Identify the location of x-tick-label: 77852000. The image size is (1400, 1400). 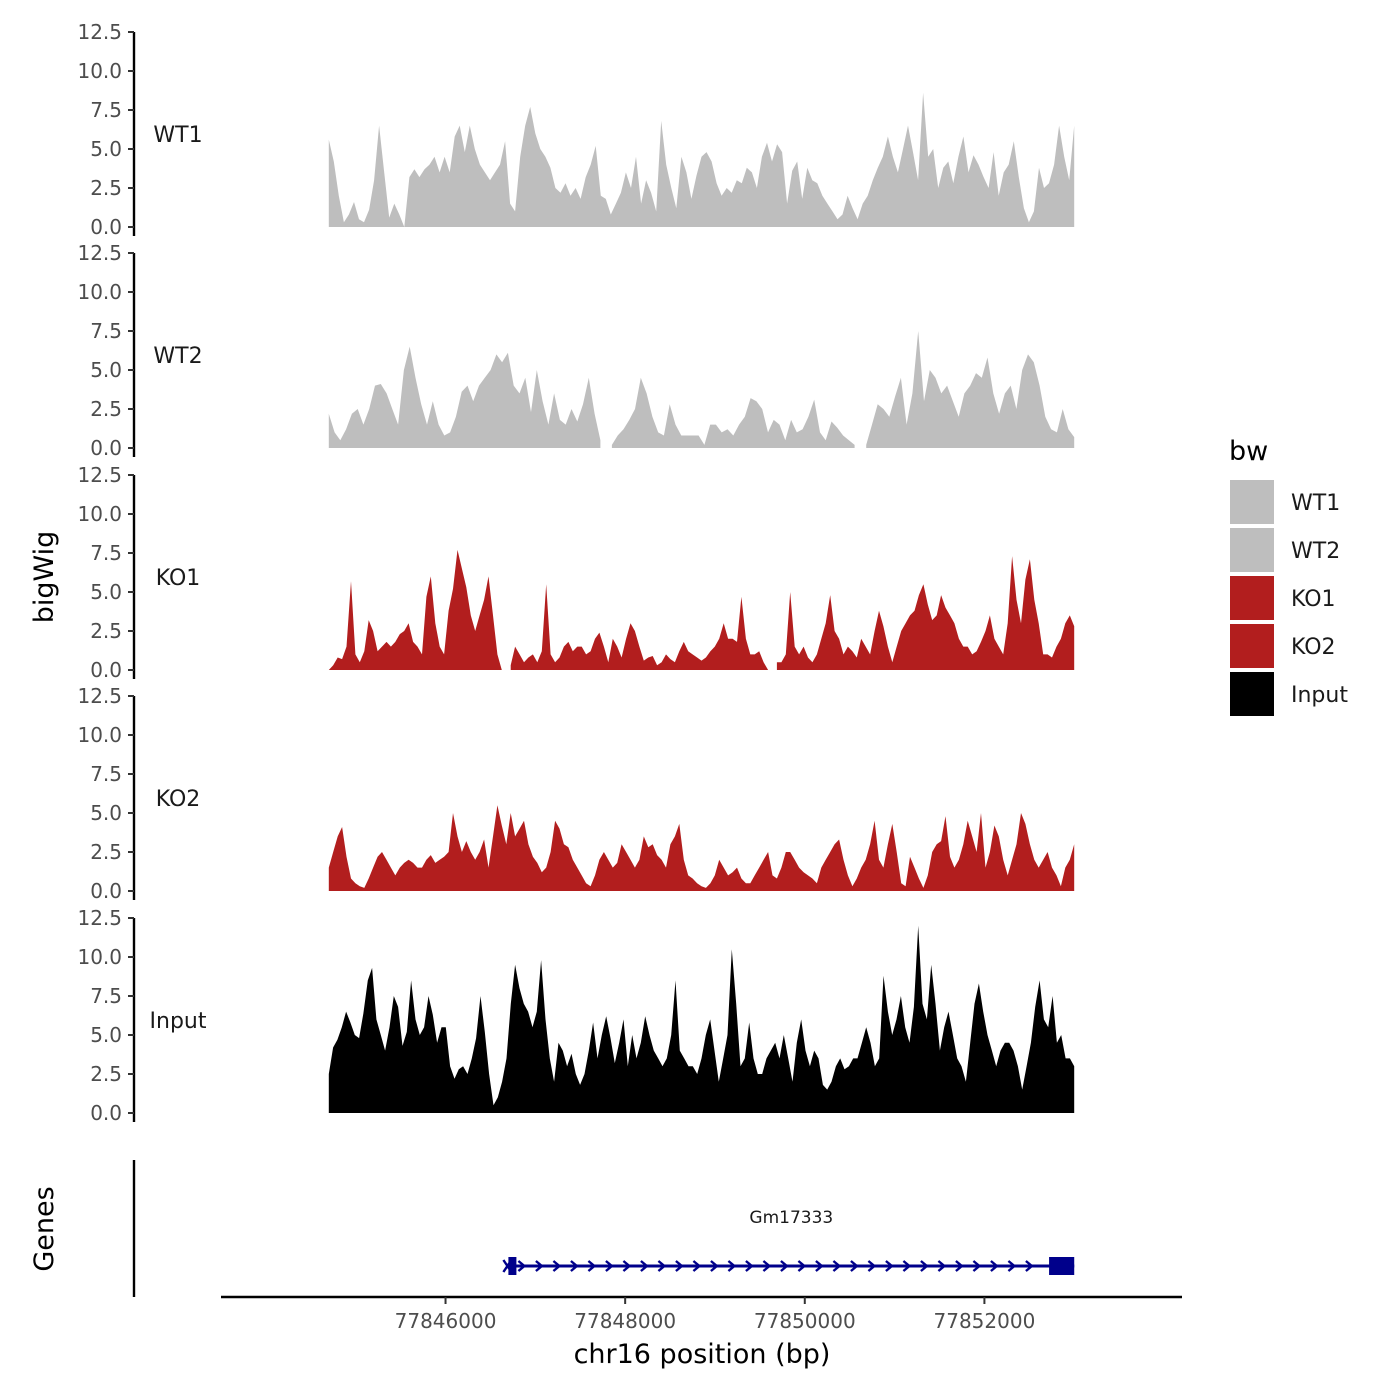
(985, 1321).